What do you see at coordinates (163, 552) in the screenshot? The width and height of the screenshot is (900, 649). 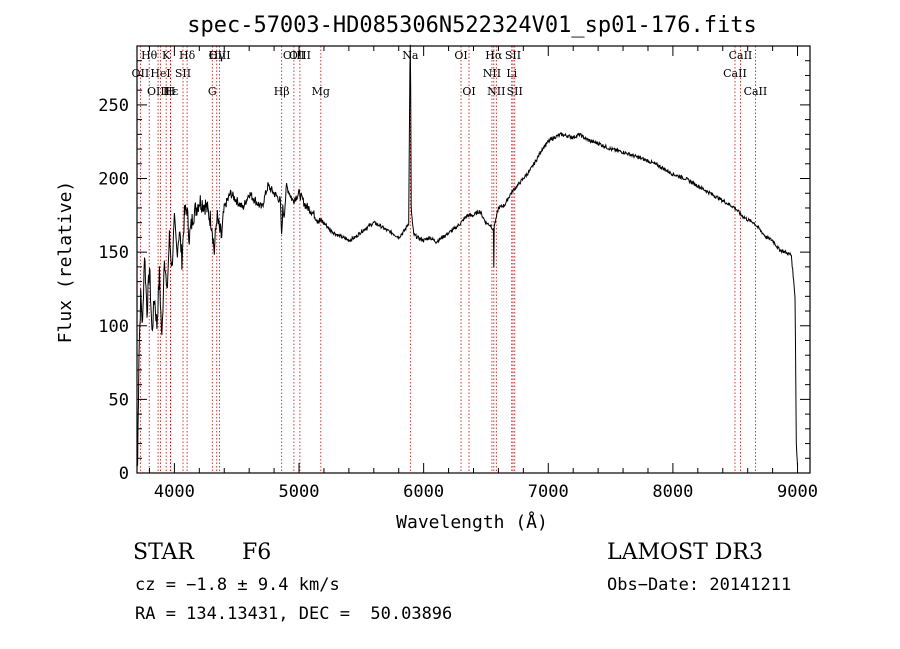 I see `object-class: STAR` at bounding box center [163, 552].